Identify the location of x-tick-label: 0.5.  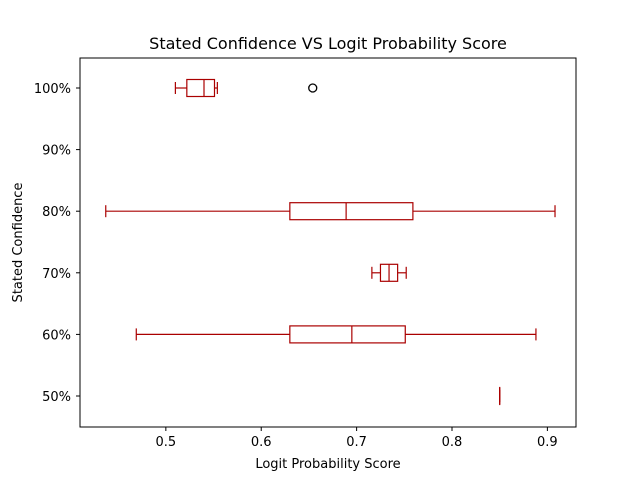
(166, 442).